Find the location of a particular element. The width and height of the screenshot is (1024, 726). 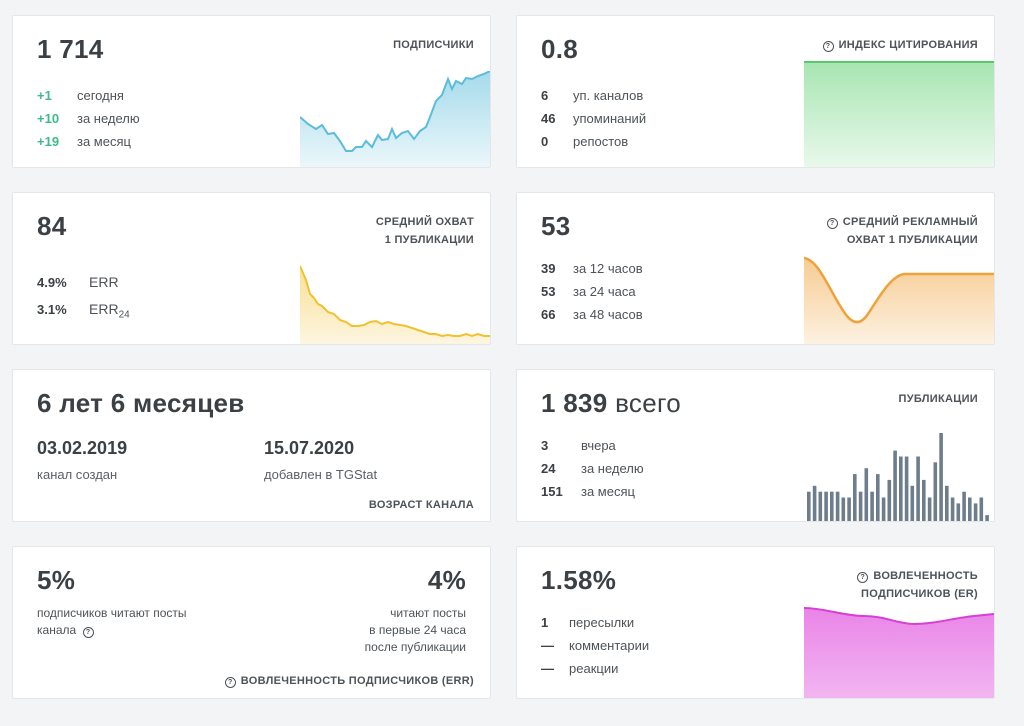

err-right-value: 4% is located at coordinates (446, 580).